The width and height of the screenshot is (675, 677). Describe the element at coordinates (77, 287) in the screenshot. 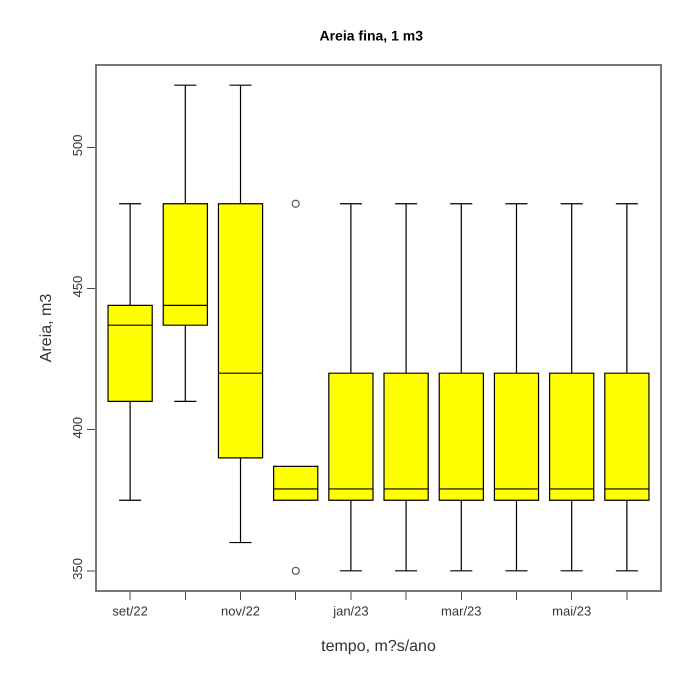

I see `y-tick-label: 450` at that location.